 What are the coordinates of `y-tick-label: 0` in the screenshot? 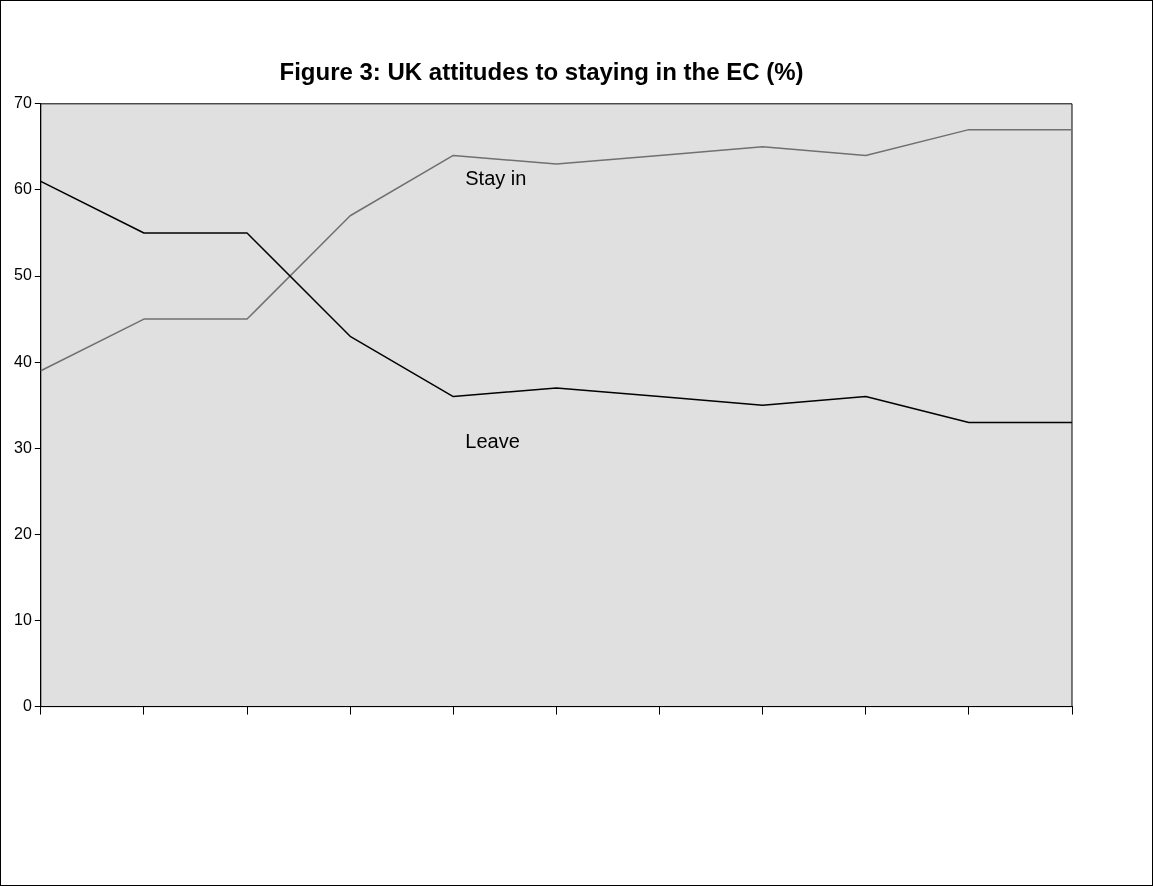 It's located at (27, 706).